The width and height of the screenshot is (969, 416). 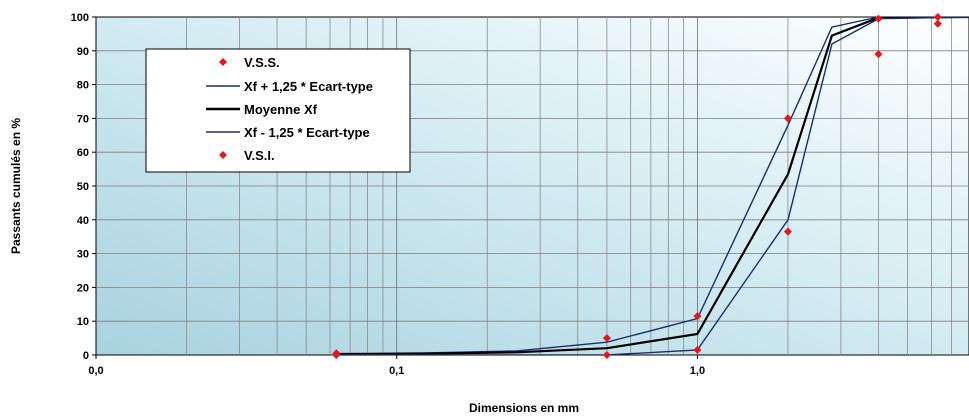 What do you see at coordinates (259, 155) in the screenshot?
I see `legend-label-v-s-i: V.S.I.` at bounding box center [259, 155].